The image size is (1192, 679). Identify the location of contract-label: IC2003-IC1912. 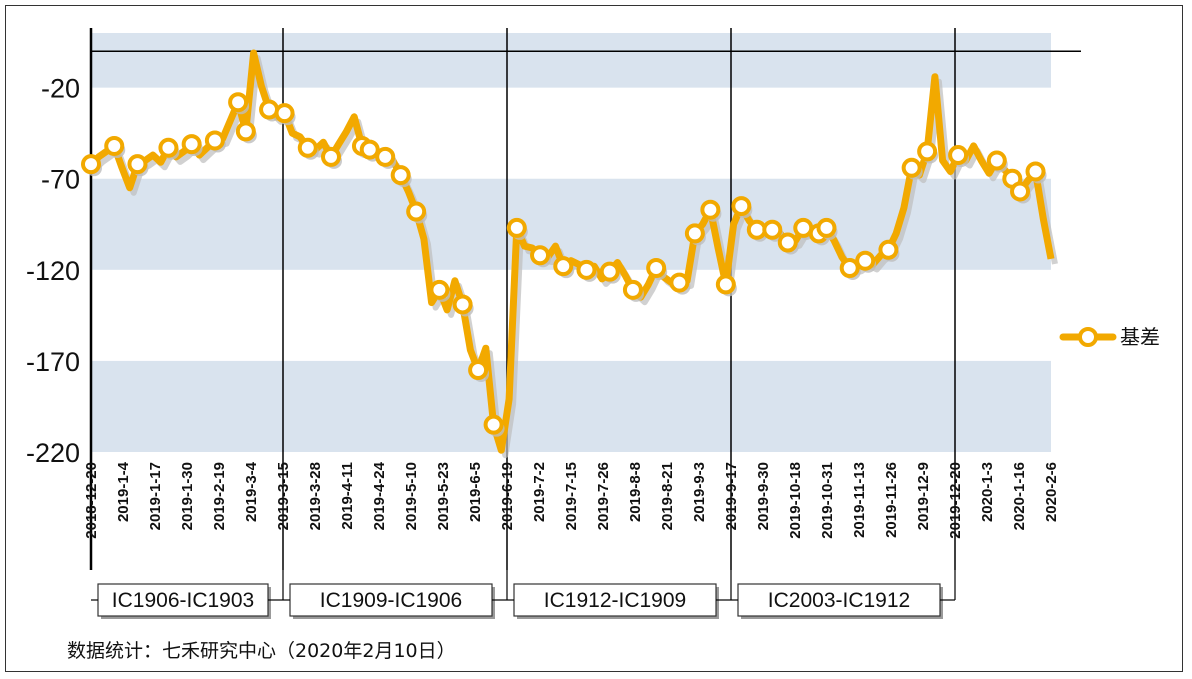
(839, 600).